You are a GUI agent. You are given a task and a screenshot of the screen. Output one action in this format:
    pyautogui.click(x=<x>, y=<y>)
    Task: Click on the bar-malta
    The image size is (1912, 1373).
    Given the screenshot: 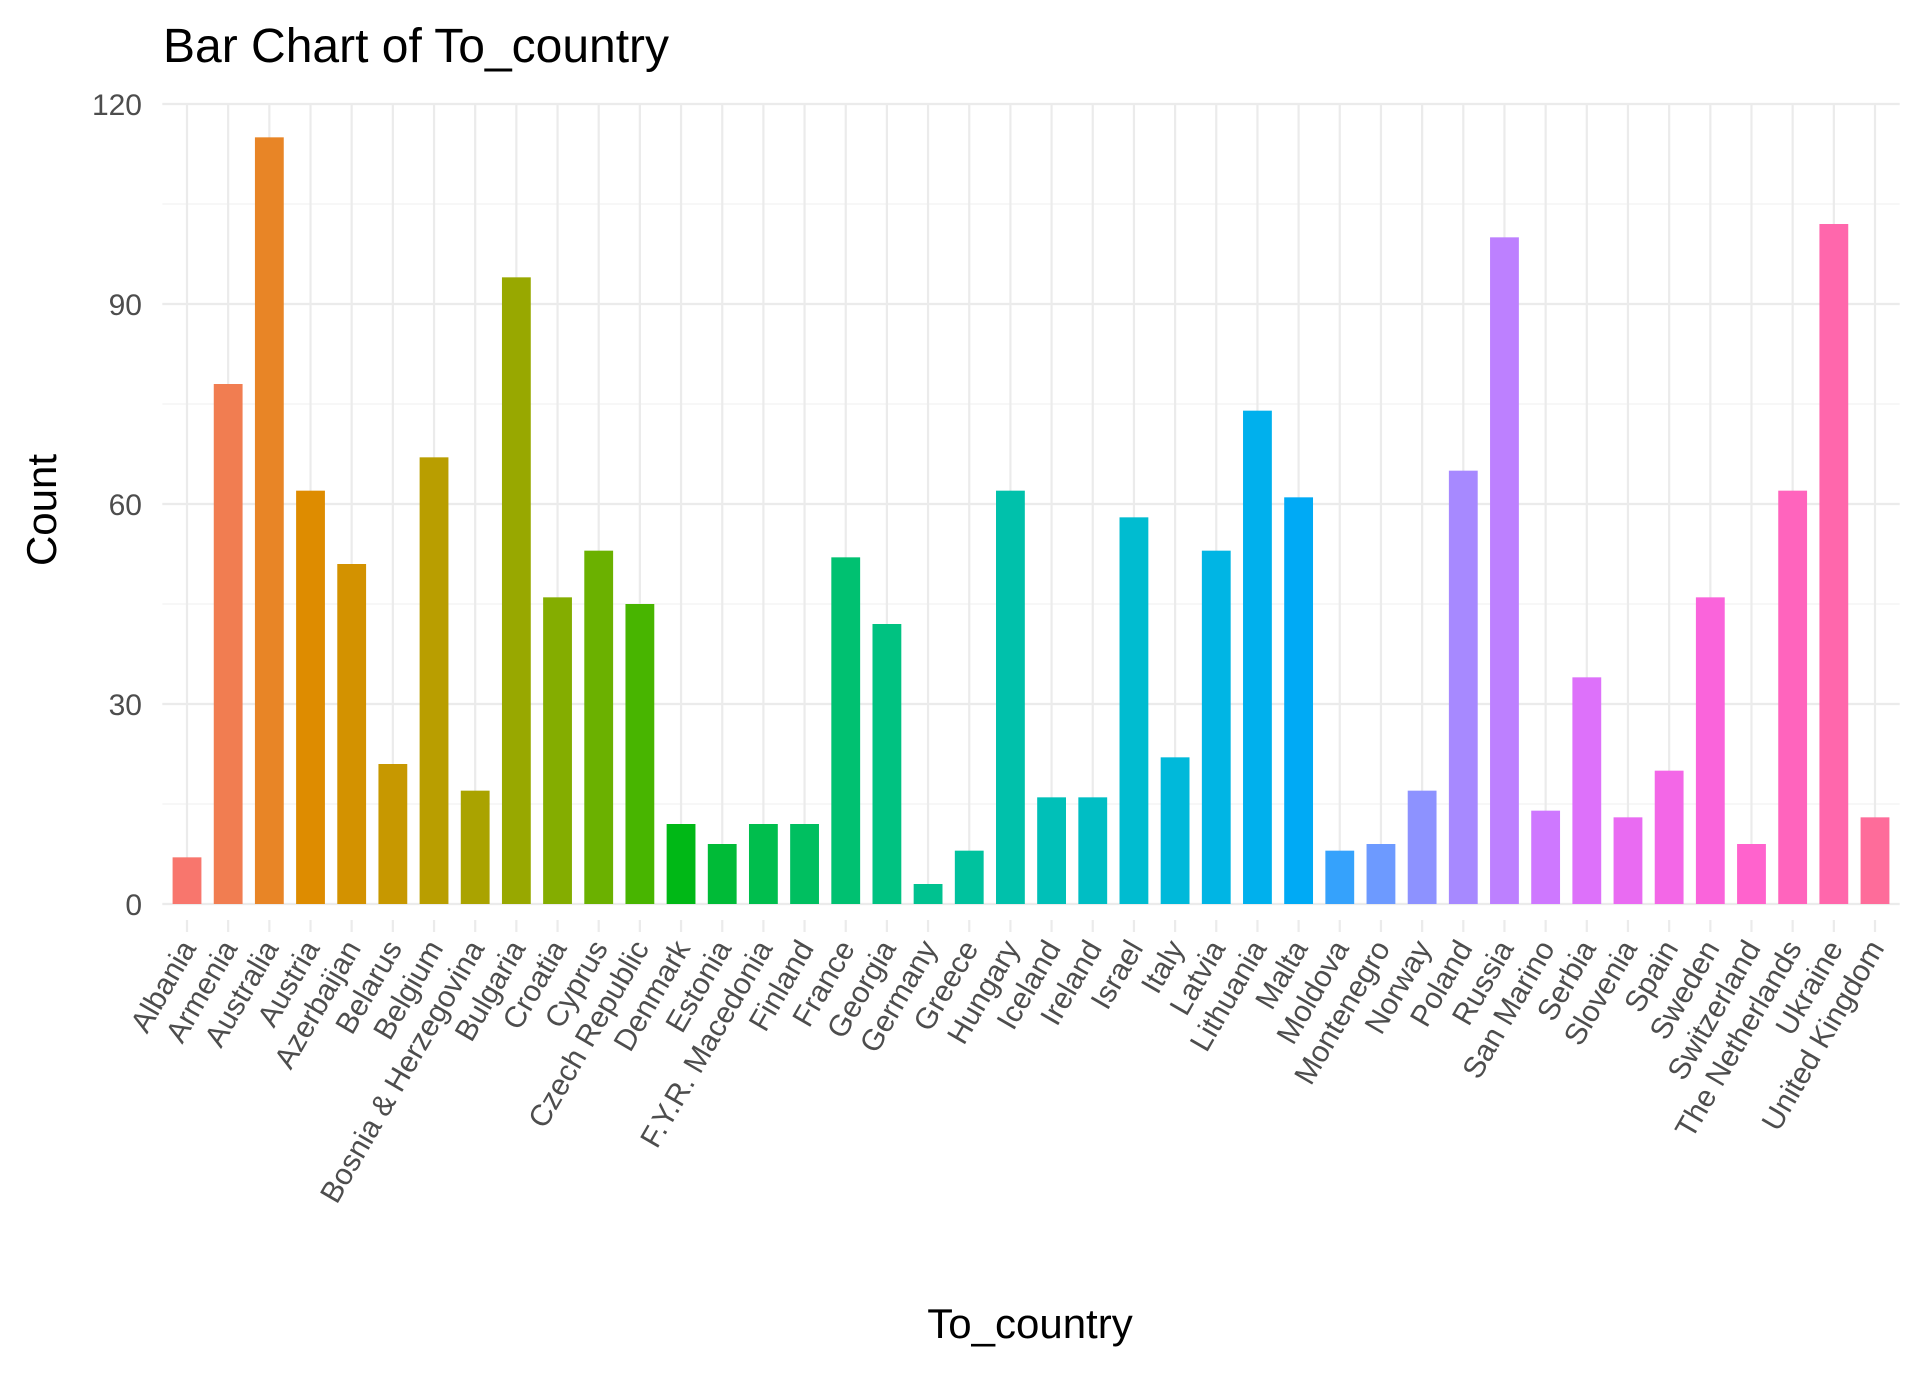 What is the action you would take?
    pyautogui.click(x=1299, y=700)
    